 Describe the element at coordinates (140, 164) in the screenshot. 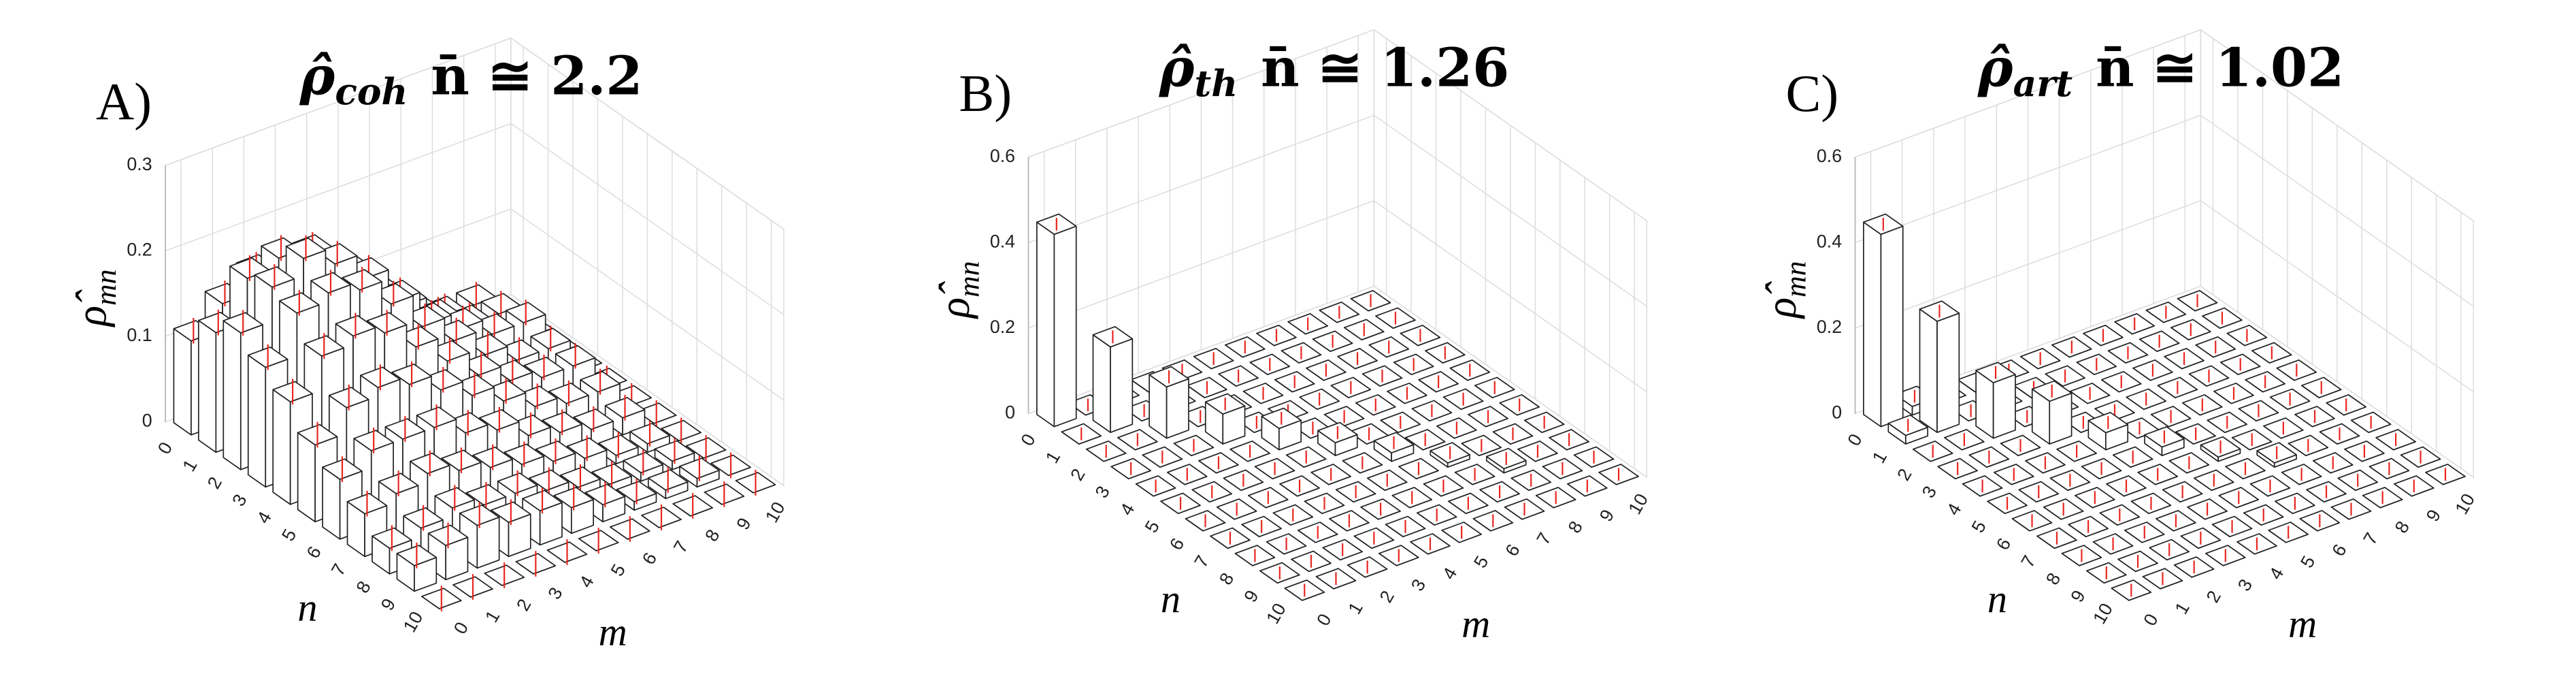

I see `z-tick-label: 0.3` at that location.